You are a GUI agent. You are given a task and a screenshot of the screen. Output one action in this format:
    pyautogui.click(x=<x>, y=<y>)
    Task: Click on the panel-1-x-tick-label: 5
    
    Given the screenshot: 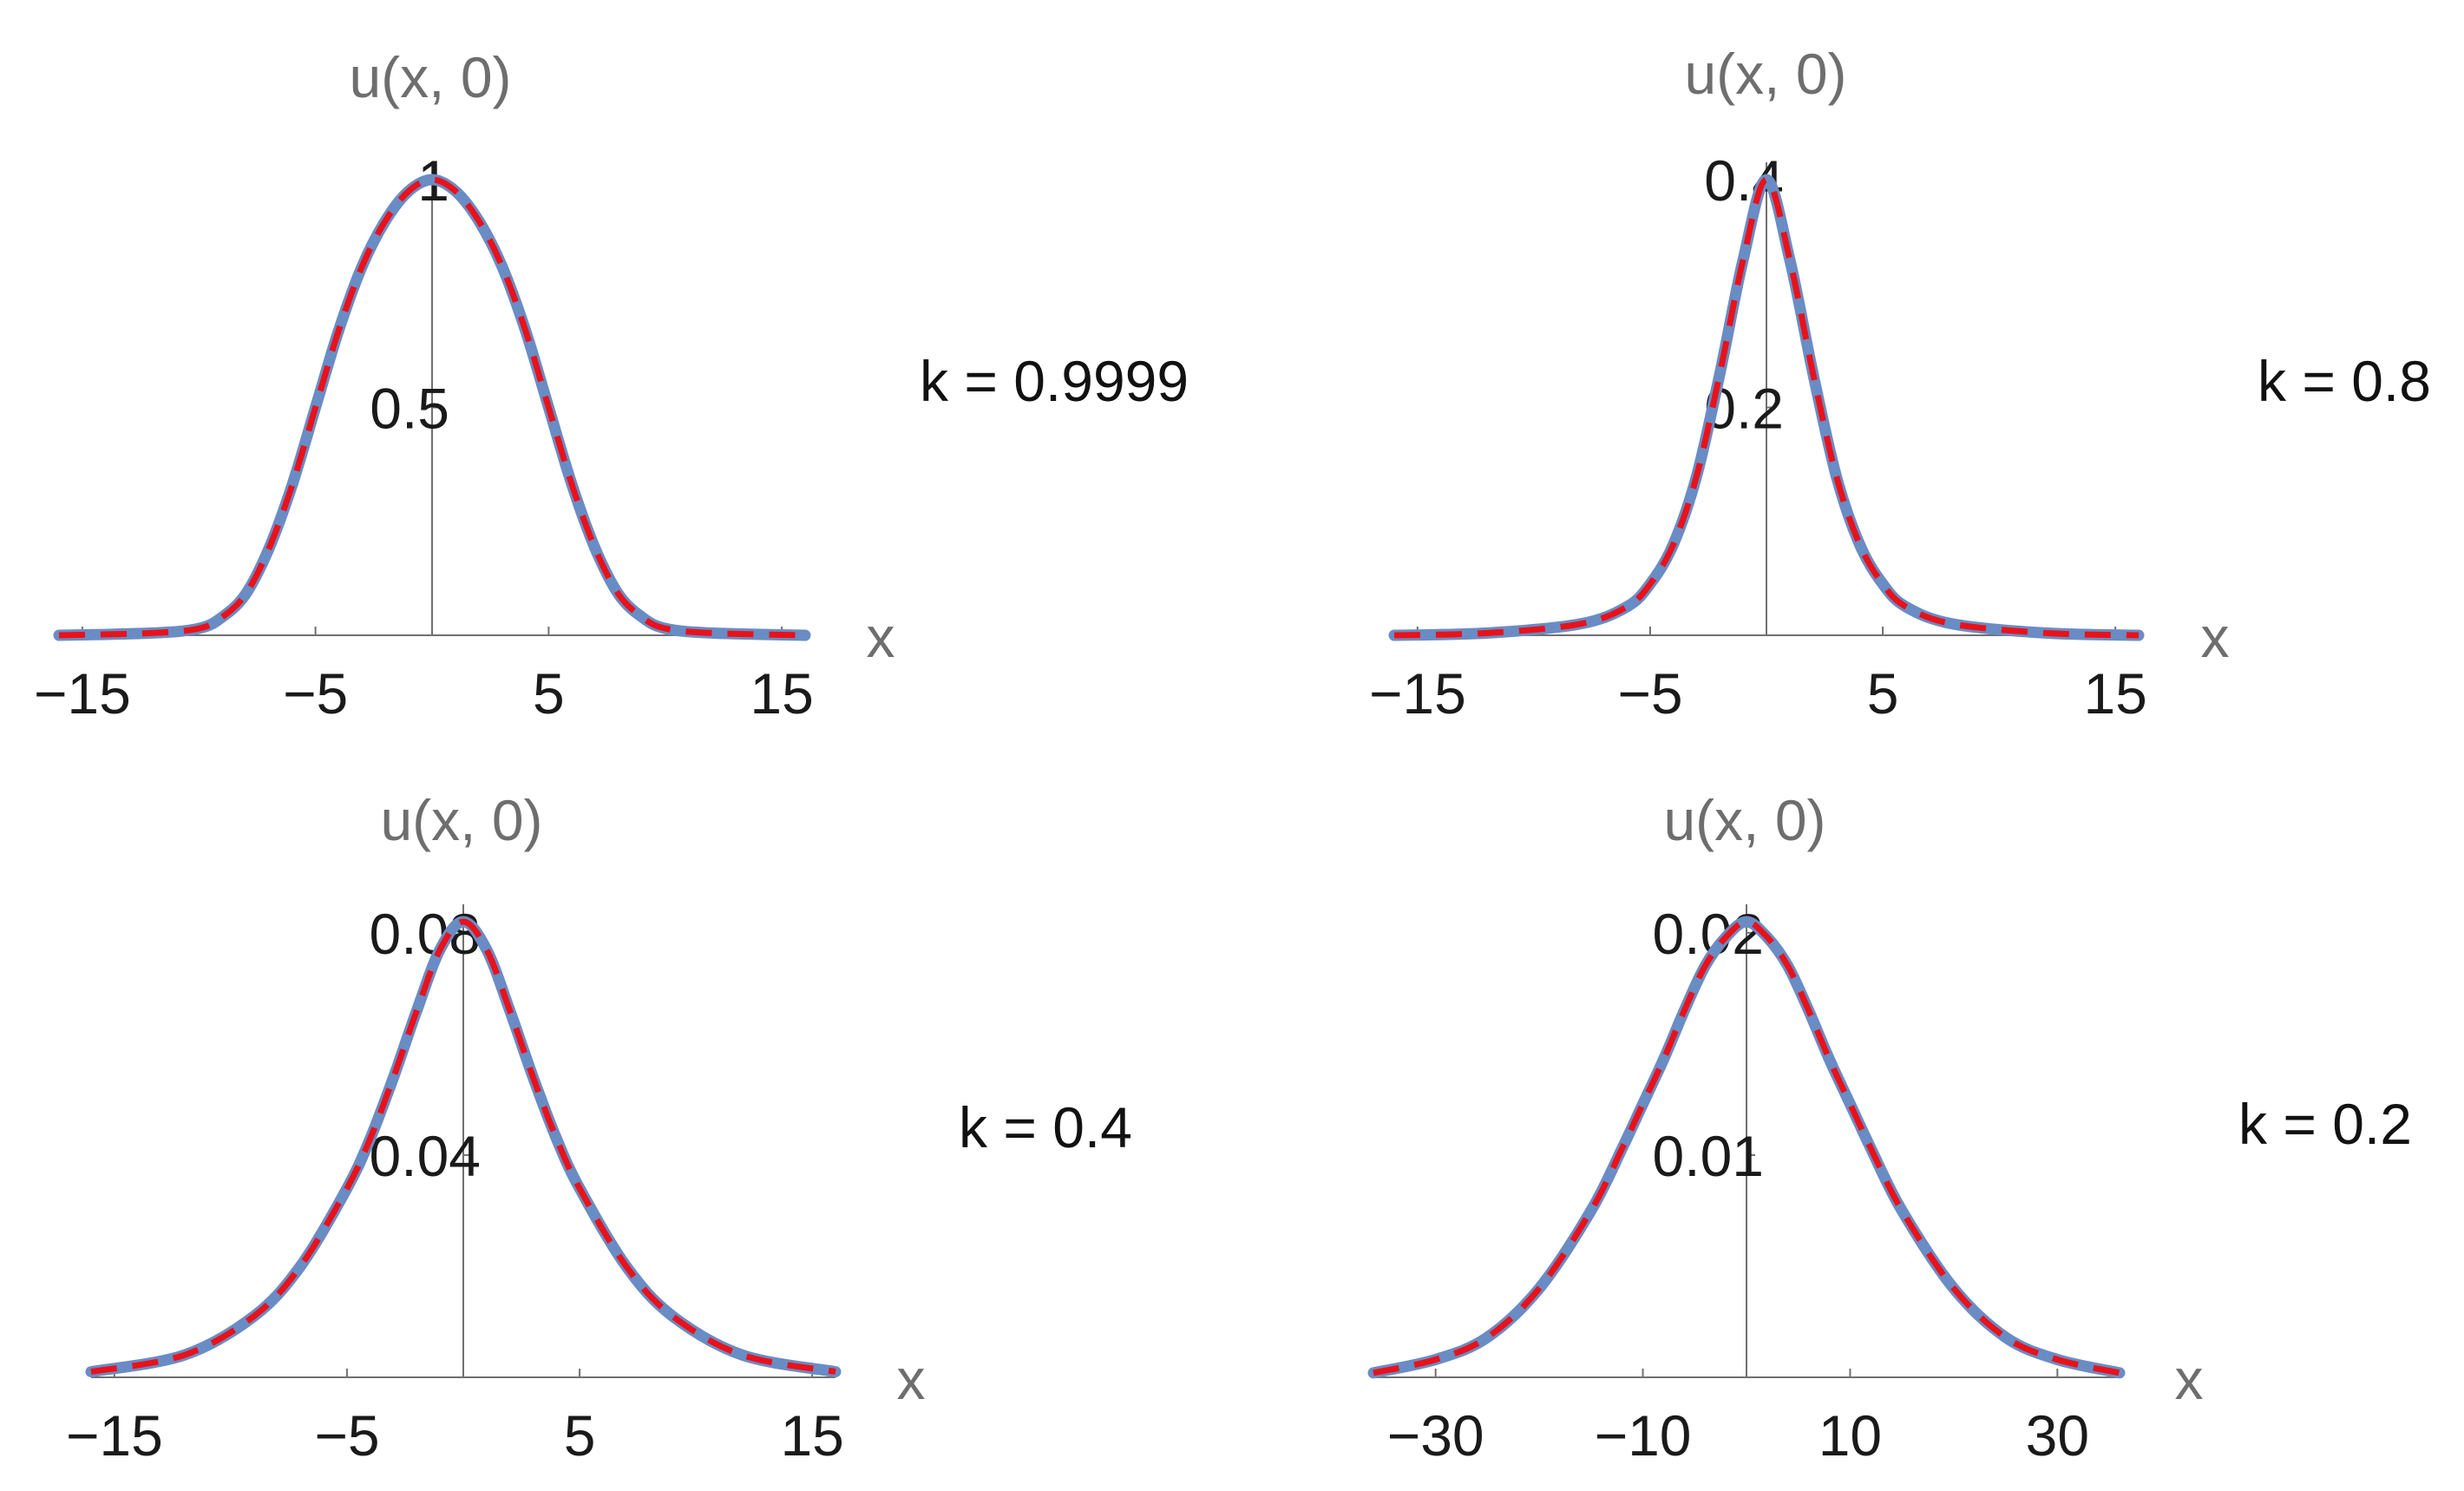 What is the action you would take?
    pyautogui.click(x=1883, y=693)
    